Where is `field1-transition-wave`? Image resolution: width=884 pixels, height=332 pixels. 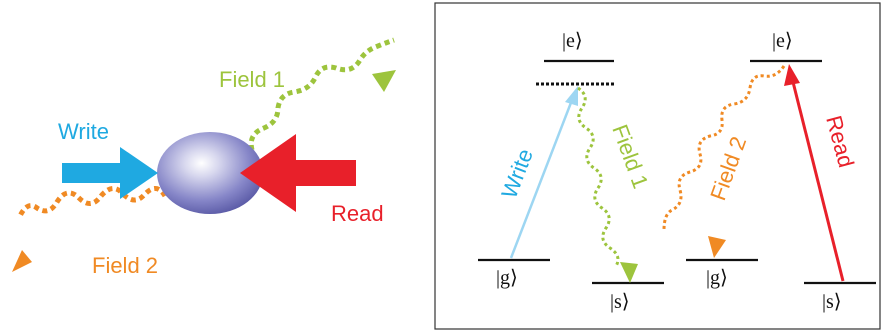 field1-transition-wave is located at coordinates (598, 176).